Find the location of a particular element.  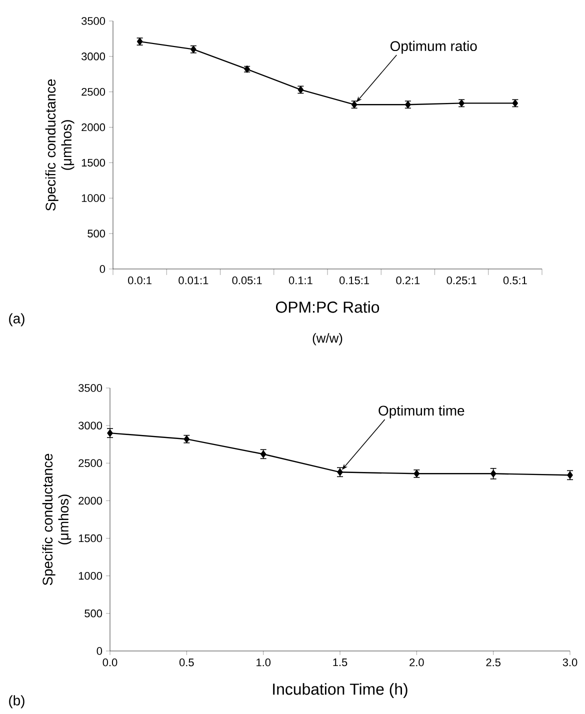

point is located at coordinates (493, 474).